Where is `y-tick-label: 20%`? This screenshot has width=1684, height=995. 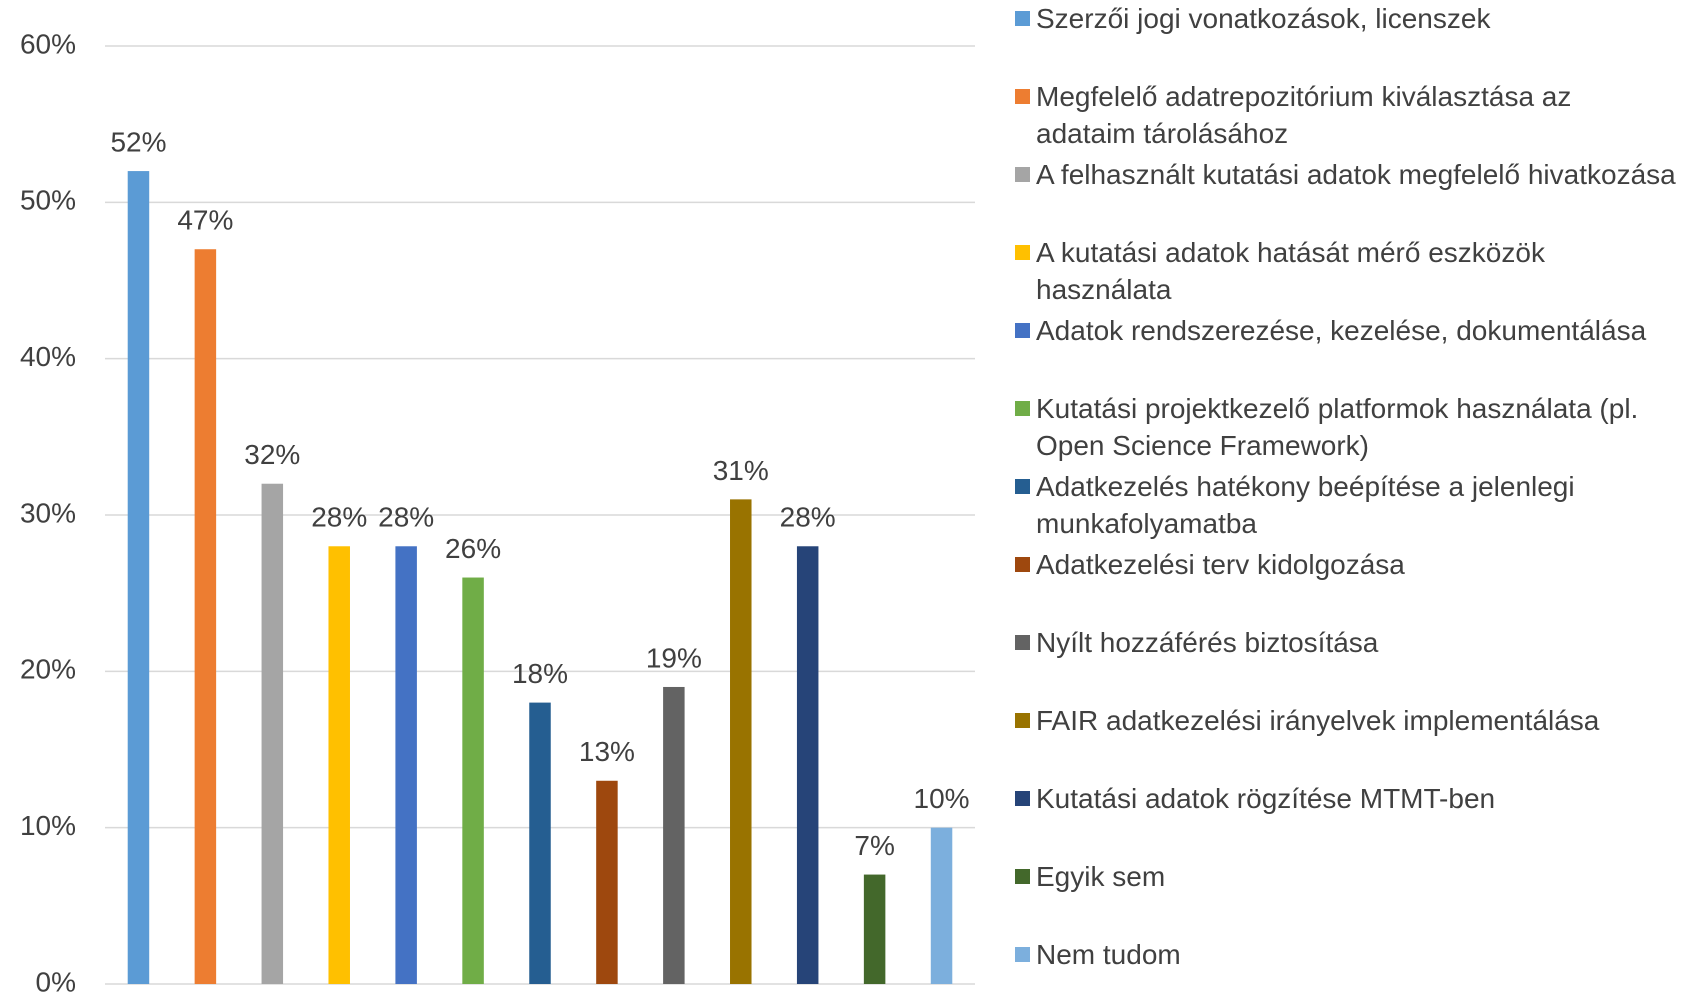 y-tick-label: 20% is located at coordinates (48, 669).